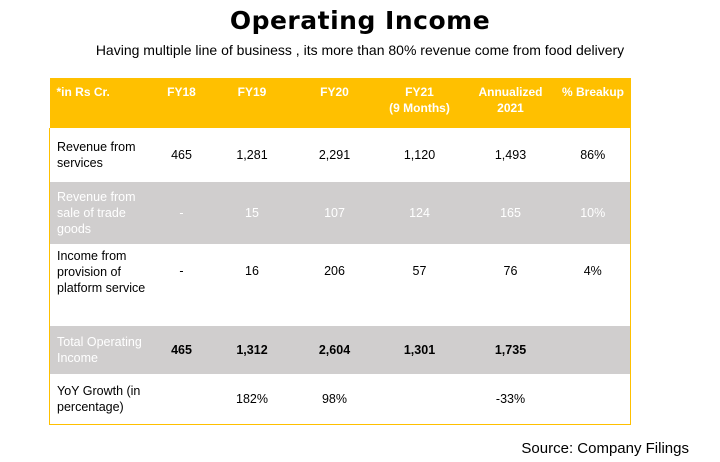  Describe the element at coordinates (510, 350) in the screenshot. I see `table-cell: 1,735` at that location.